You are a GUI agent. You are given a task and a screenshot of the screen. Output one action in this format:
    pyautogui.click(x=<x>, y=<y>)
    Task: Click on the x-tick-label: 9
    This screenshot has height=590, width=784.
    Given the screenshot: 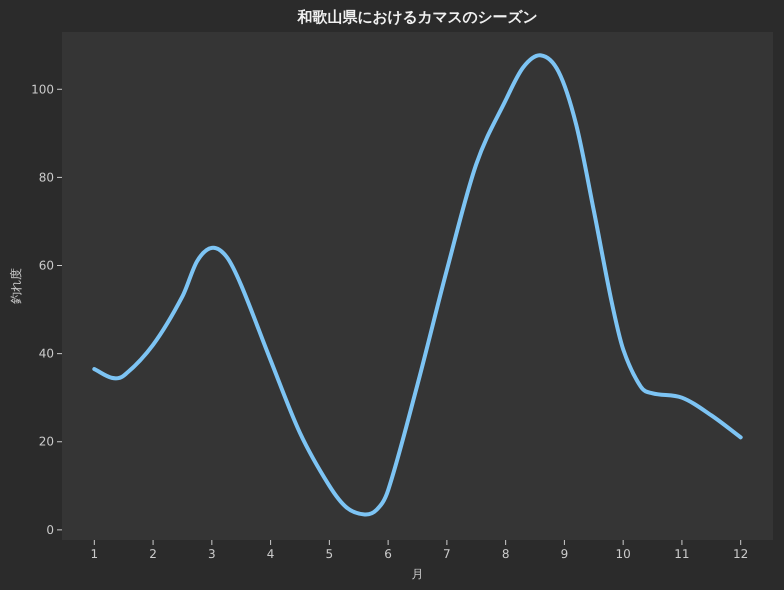 What is the action you would take?
    pyautogui.click(x=564, y=554)
    